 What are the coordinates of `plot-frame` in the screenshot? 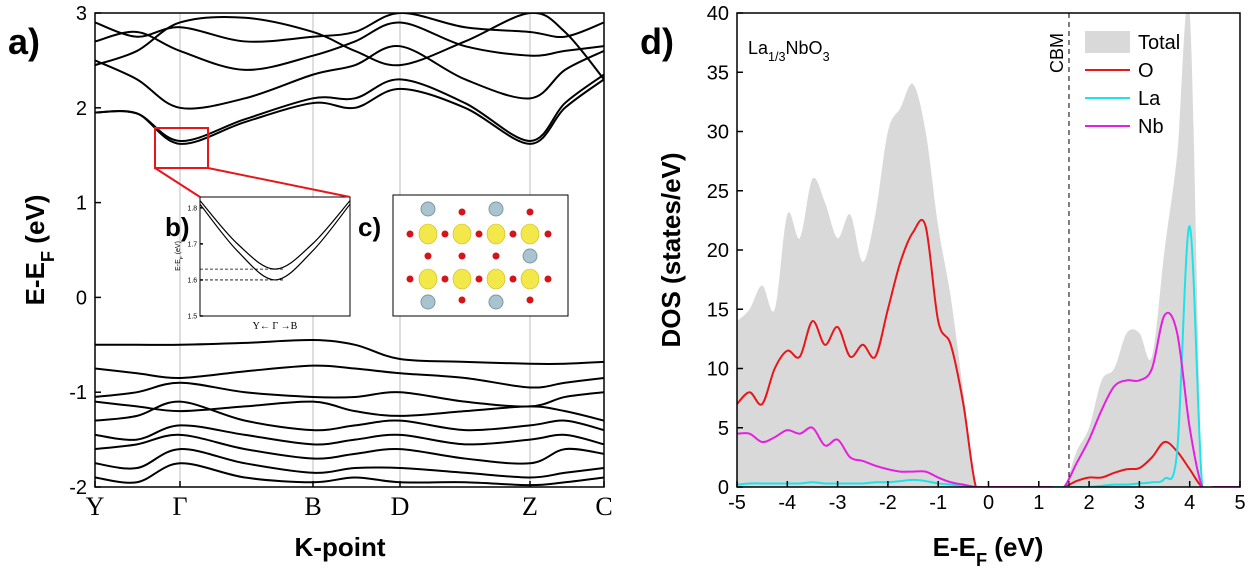 It's located at (275, 256).